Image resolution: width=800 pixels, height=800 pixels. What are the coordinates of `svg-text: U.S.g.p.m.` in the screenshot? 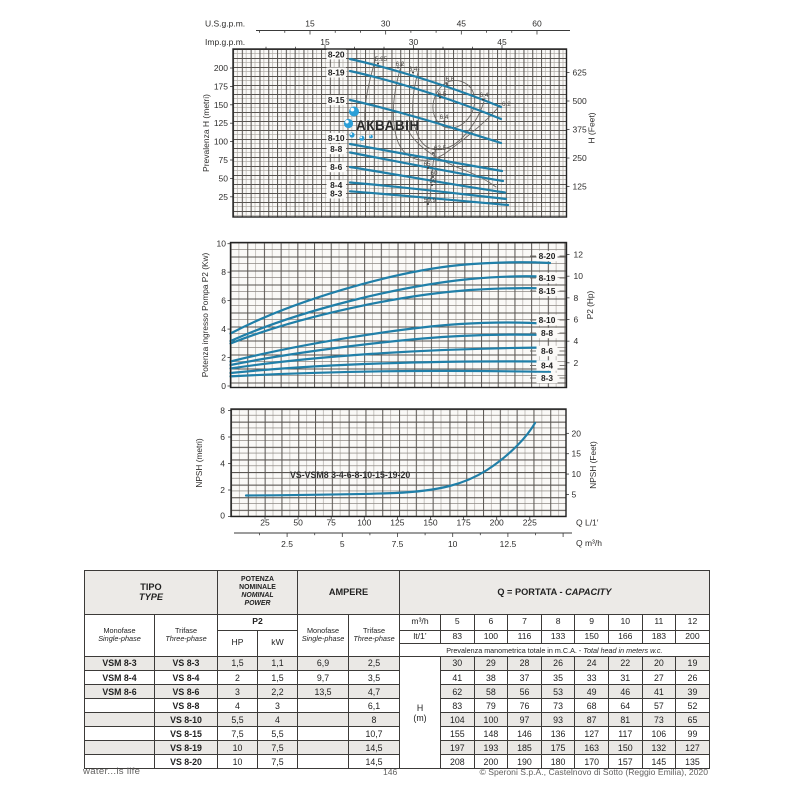 It's located at (225, 24).